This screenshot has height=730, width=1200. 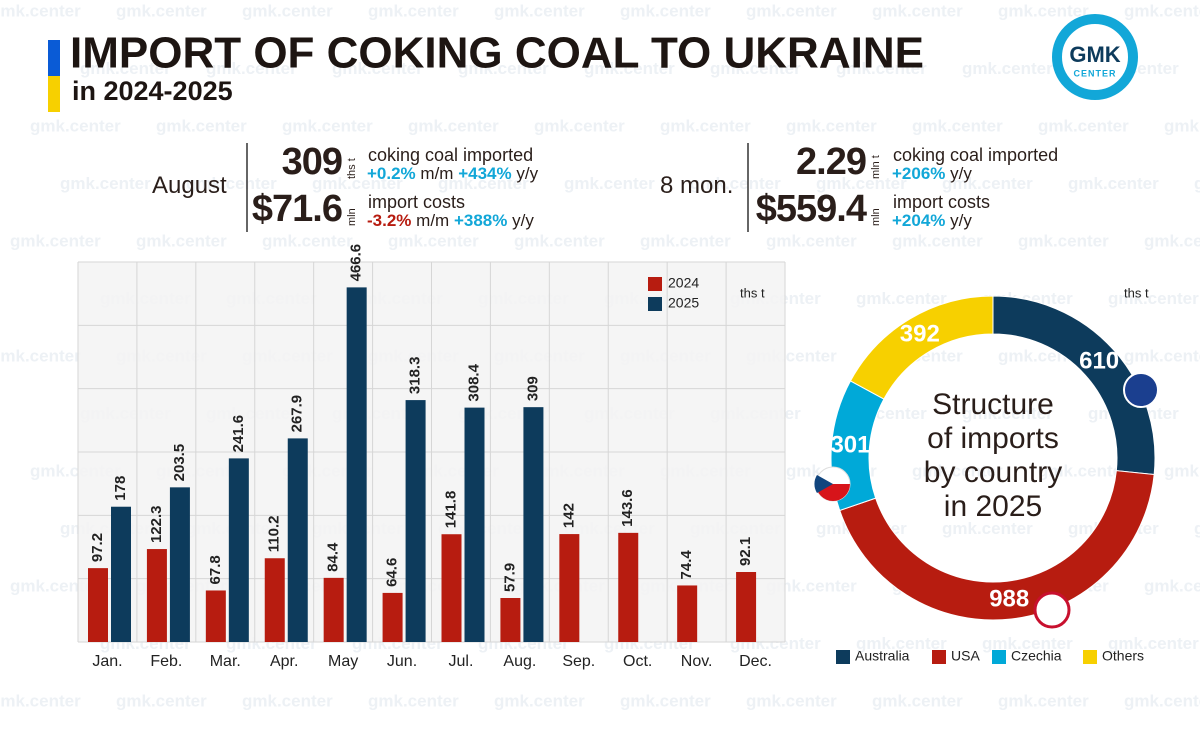 I want to click on value-label: 141.8, so click(x=450, y=510).